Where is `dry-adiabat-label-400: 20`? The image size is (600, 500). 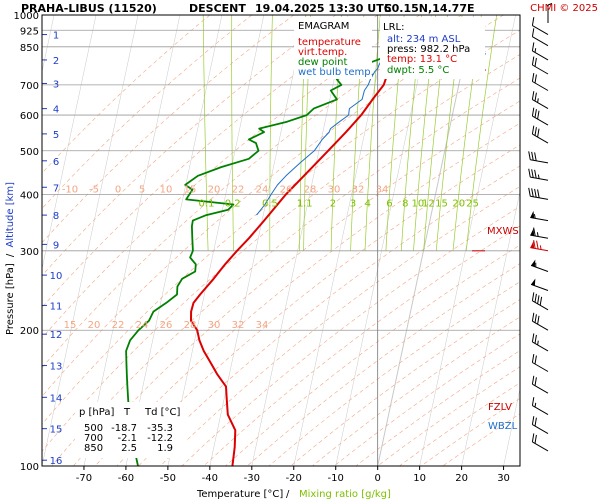
dry-adiabat-label-400: 20 is located at coordinates (214, 189).